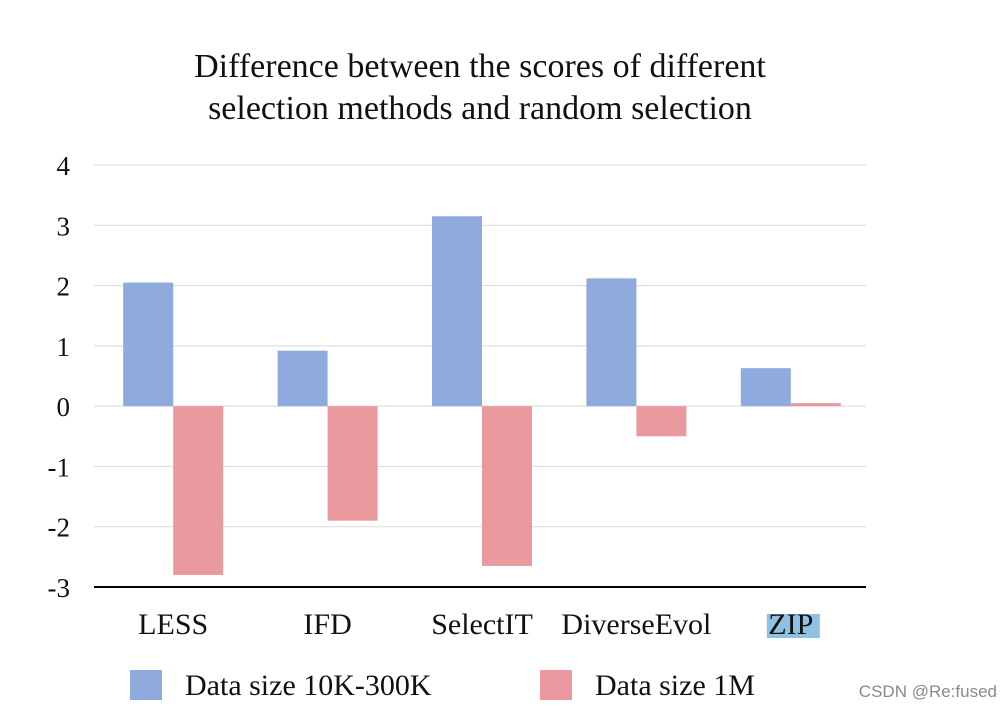 This screenshot has width=1002, height=708. Describe the element at coordinates (64, 166) in the screenshot. I see `y-tick-label: 4` at that location.